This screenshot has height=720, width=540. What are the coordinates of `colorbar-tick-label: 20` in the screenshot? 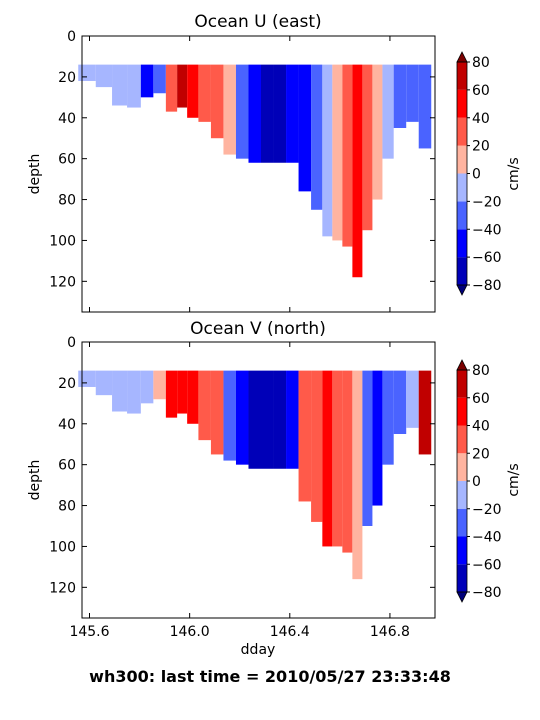 It's located at (481, 454).